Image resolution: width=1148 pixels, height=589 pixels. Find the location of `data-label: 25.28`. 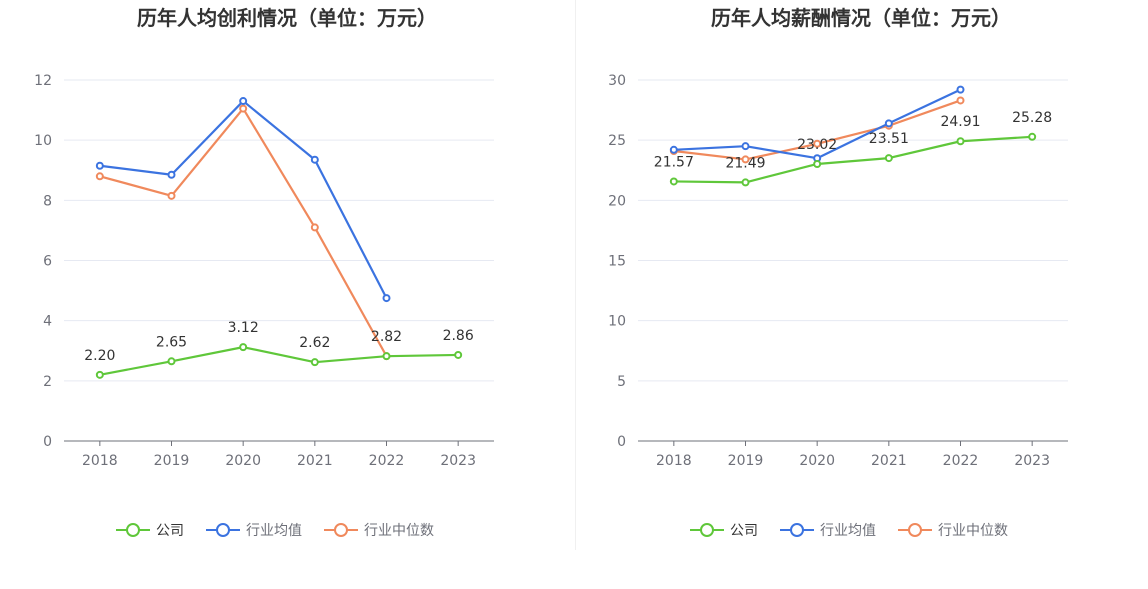

data-label: 25.28 is located at coordinates (1032, 118).